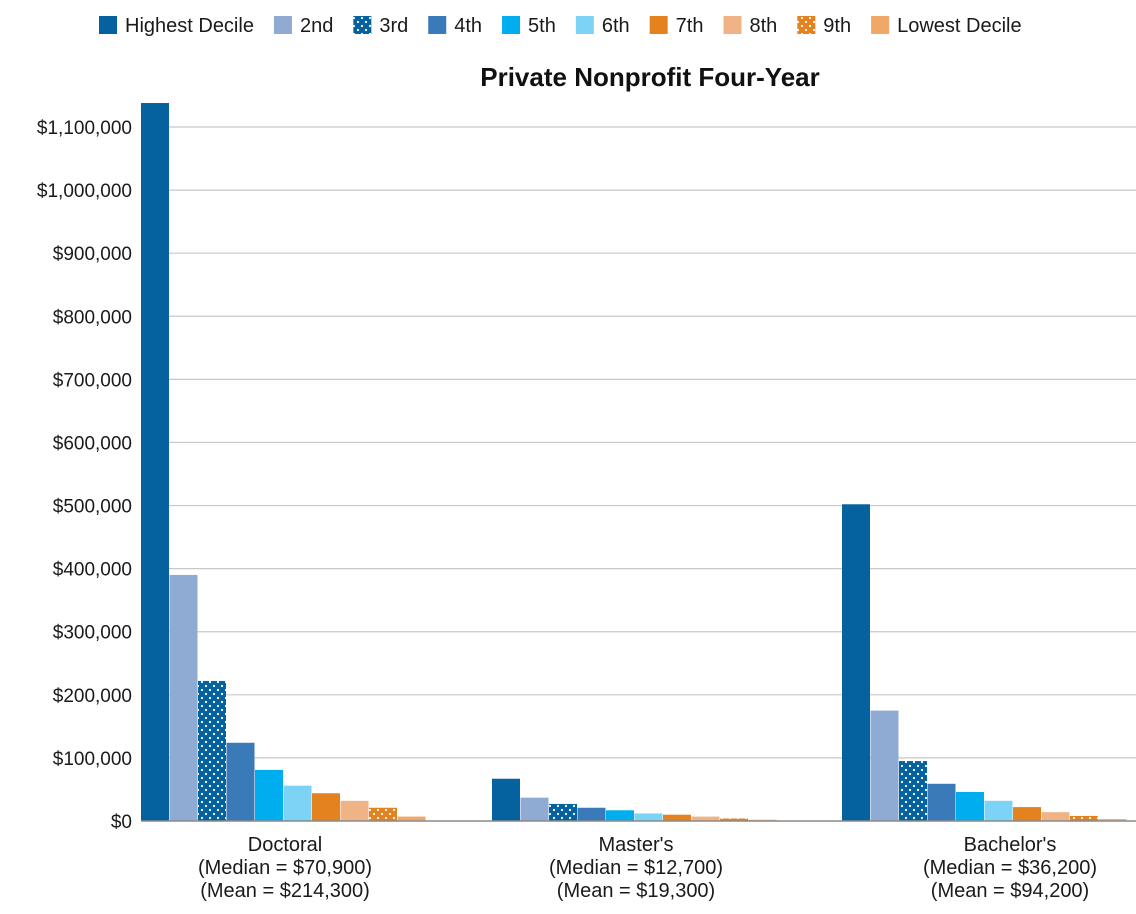  What do you see at coordinates (690, 26) in the screenshot?
I see `legend-label: 7th` at bounding box center [690, 26].